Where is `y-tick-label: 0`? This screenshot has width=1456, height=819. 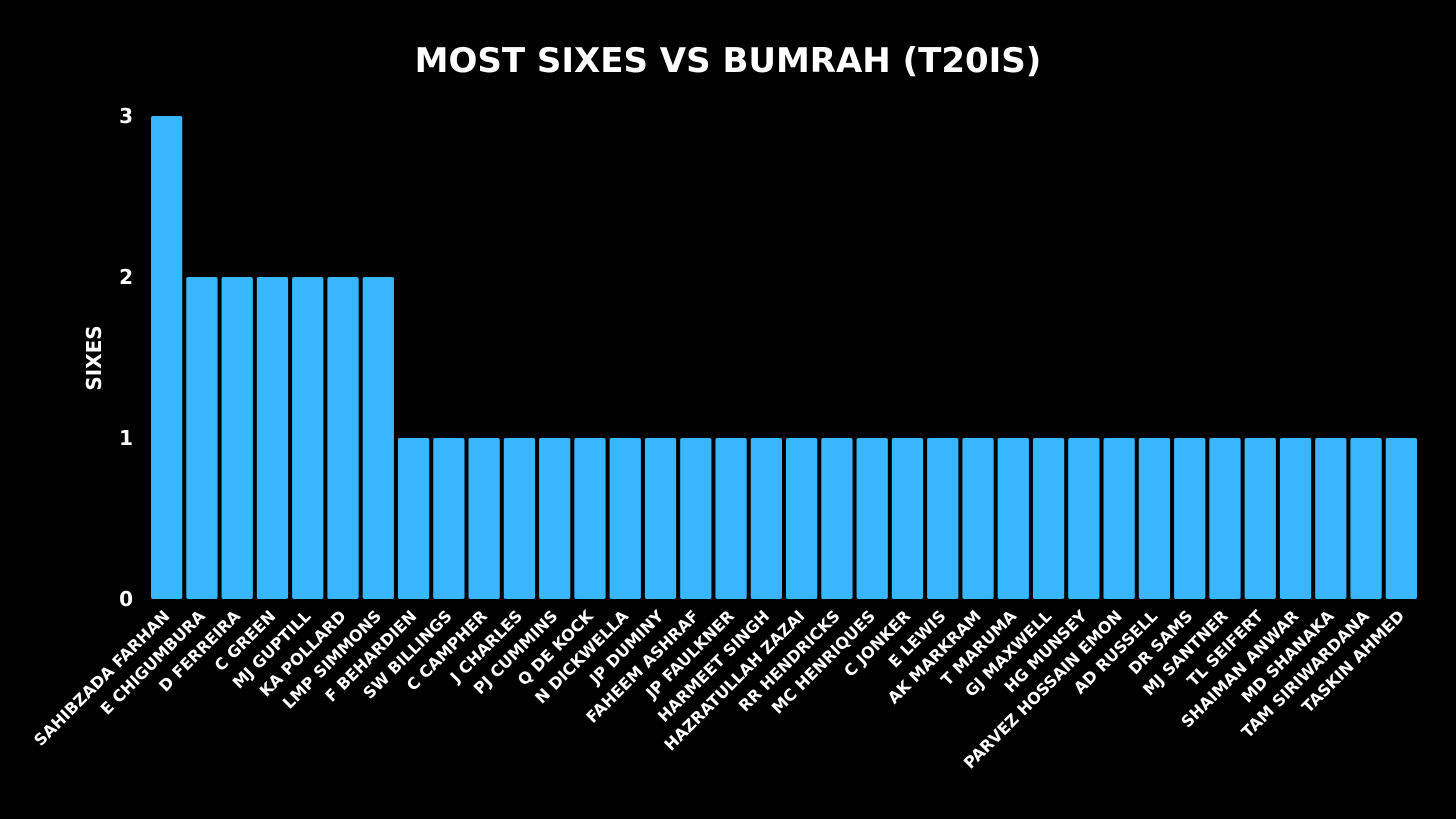 y-tick-label: 0 is located at coordinates (126, 599).